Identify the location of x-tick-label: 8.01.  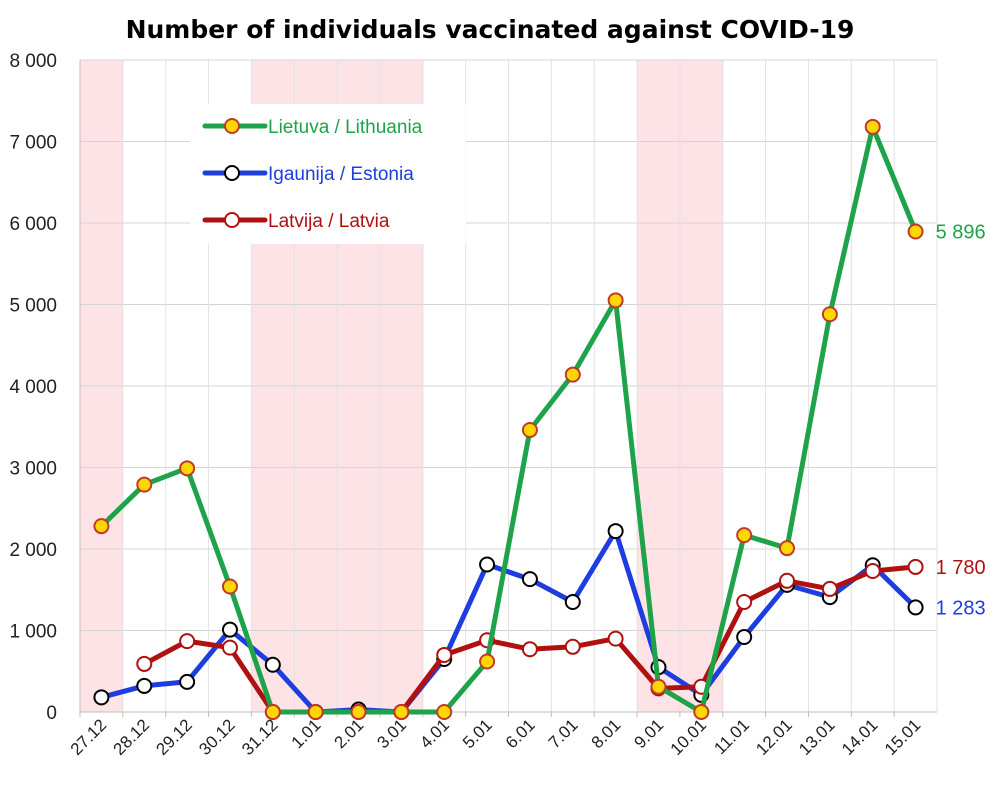
(606, 733).